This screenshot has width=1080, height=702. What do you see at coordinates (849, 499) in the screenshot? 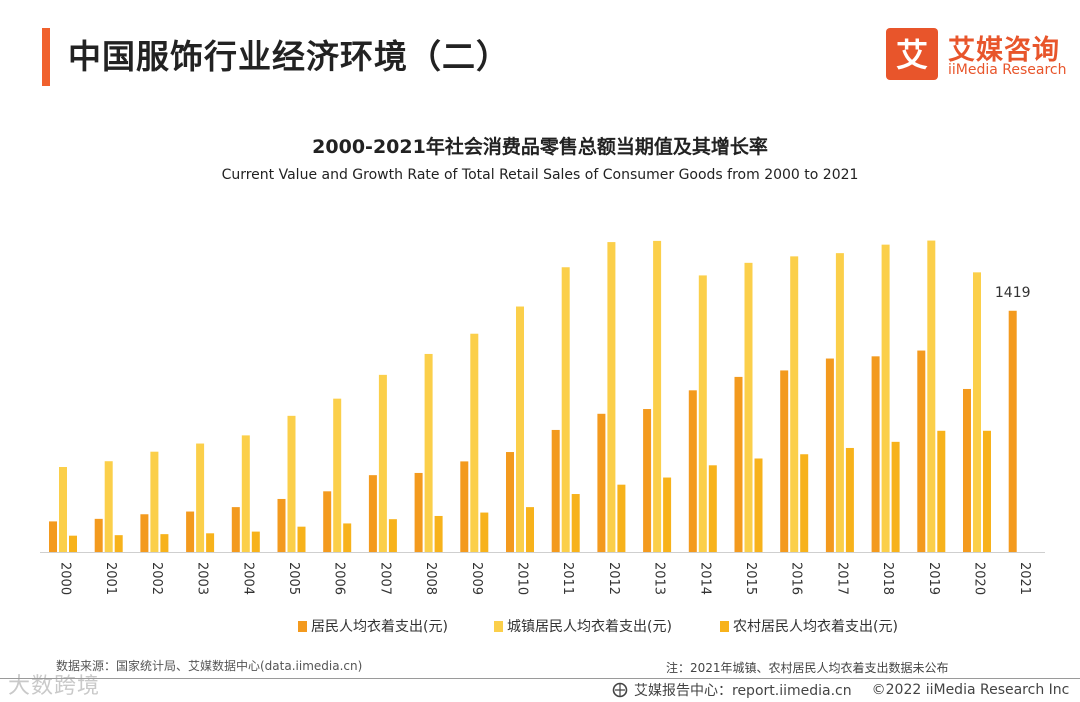
I see `bar-rural-2017` at bounding box center [849, 499].